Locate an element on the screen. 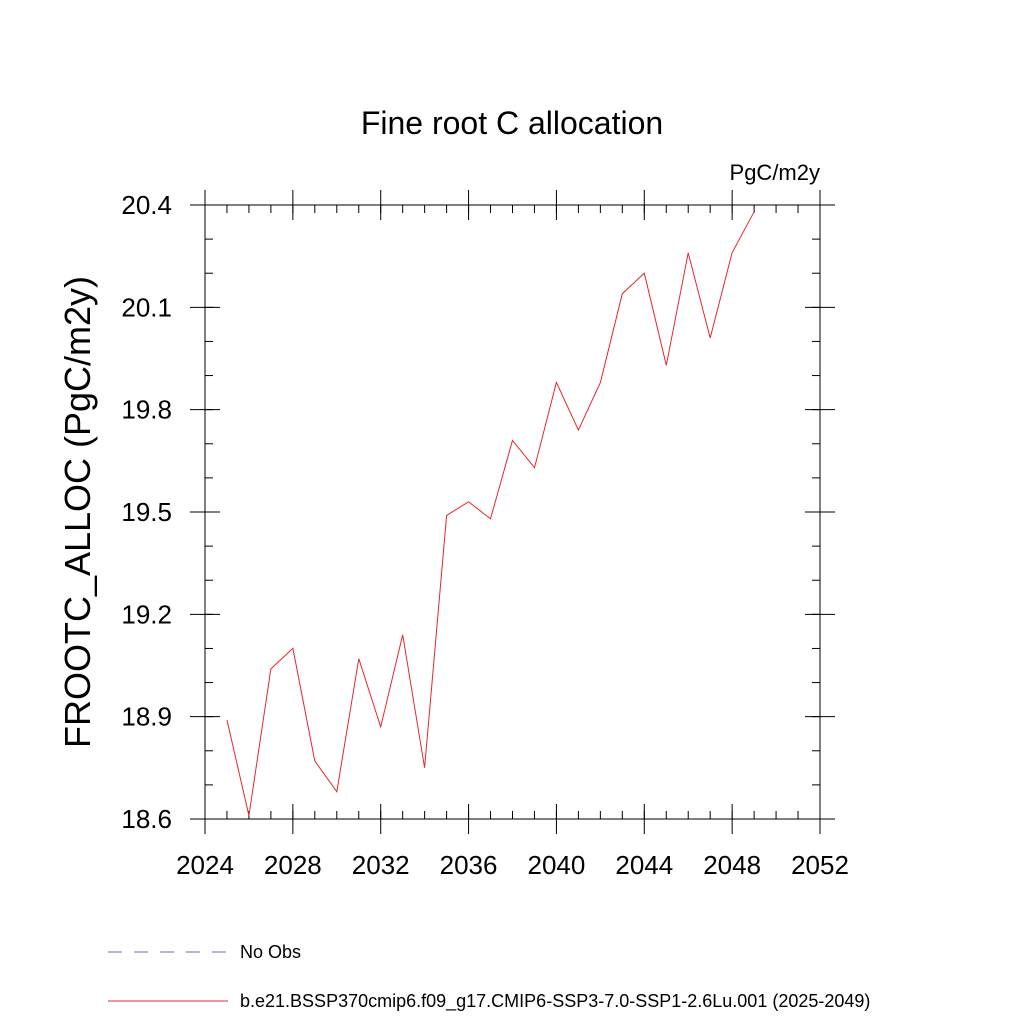 This screenshot has height=1024, width=1024. y-tick-label: 19.2 is located at coordinates (146, 614).